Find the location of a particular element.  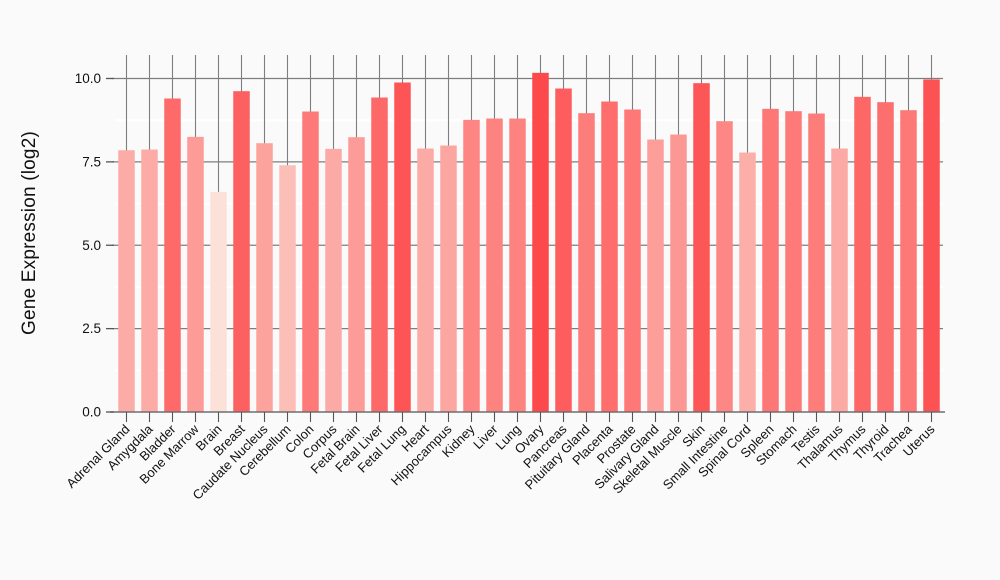

bar-thyroid is located at coordinates (885, 257).